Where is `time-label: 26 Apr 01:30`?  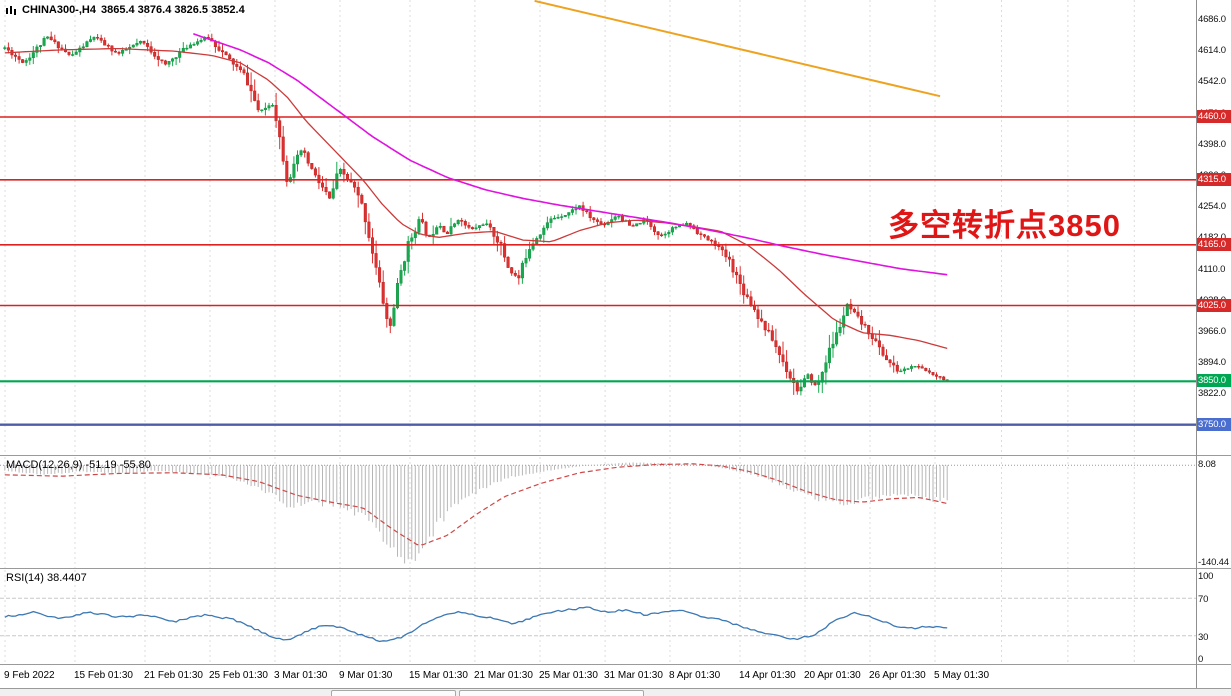
time-label: 26 Apr 01:30 is located at coordinates (897, 675).